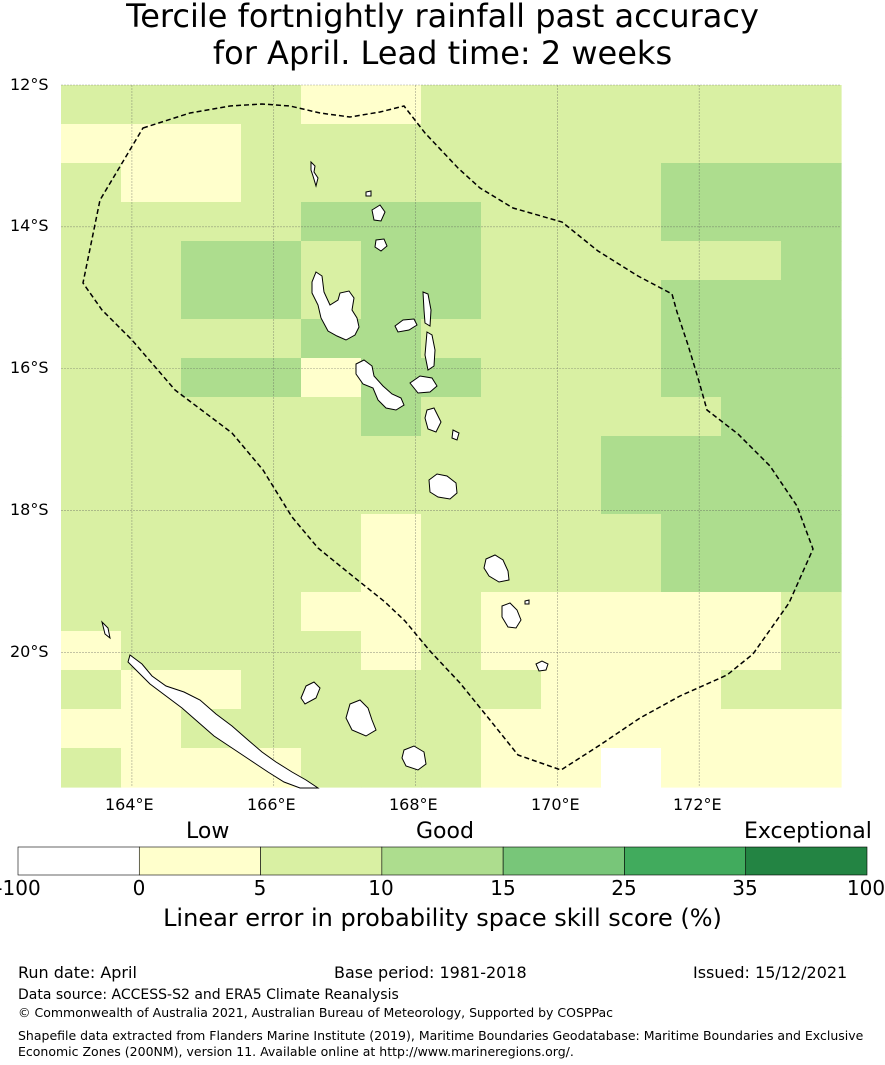 Image resolution: width=885 pixels, height=1065 pixels. I want to click on island-ambae, so click(406, 325).